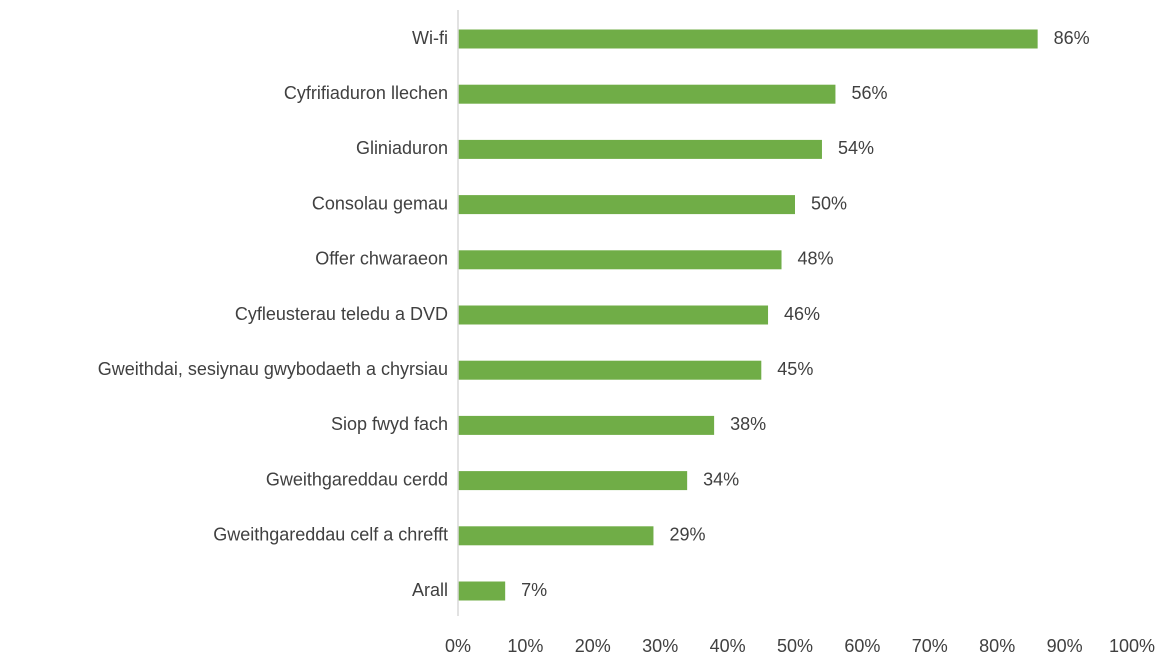 This screenshot has width=1170, height=657. I want to click on x-tick-label: 30%, so click(660, 646).